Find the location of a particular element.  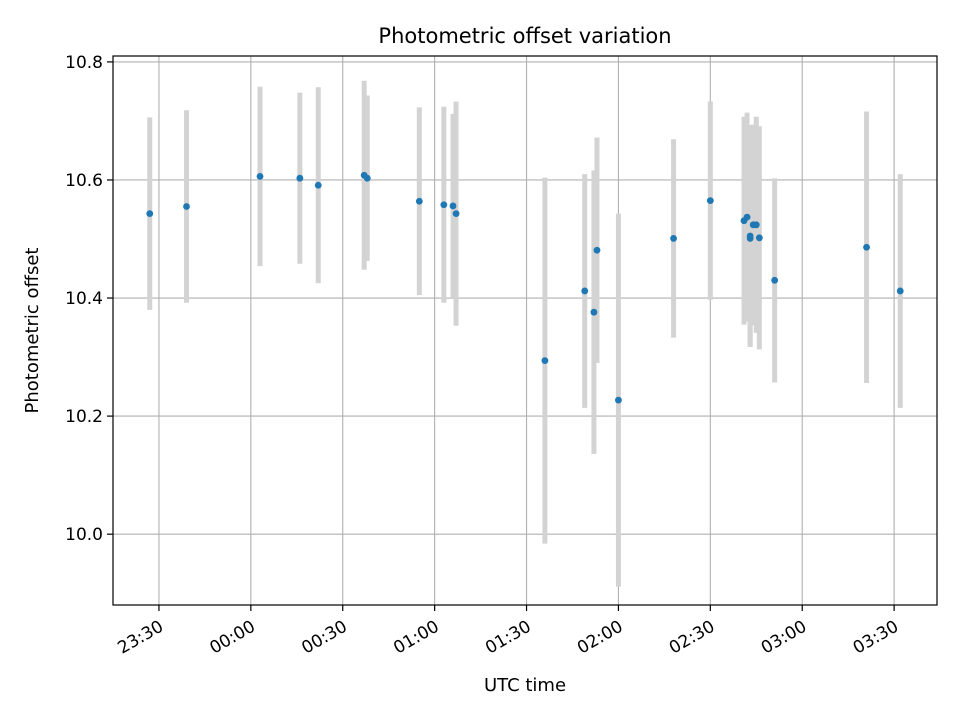

y-axis-label: Photometric offset is located at coordinates (32, 331).